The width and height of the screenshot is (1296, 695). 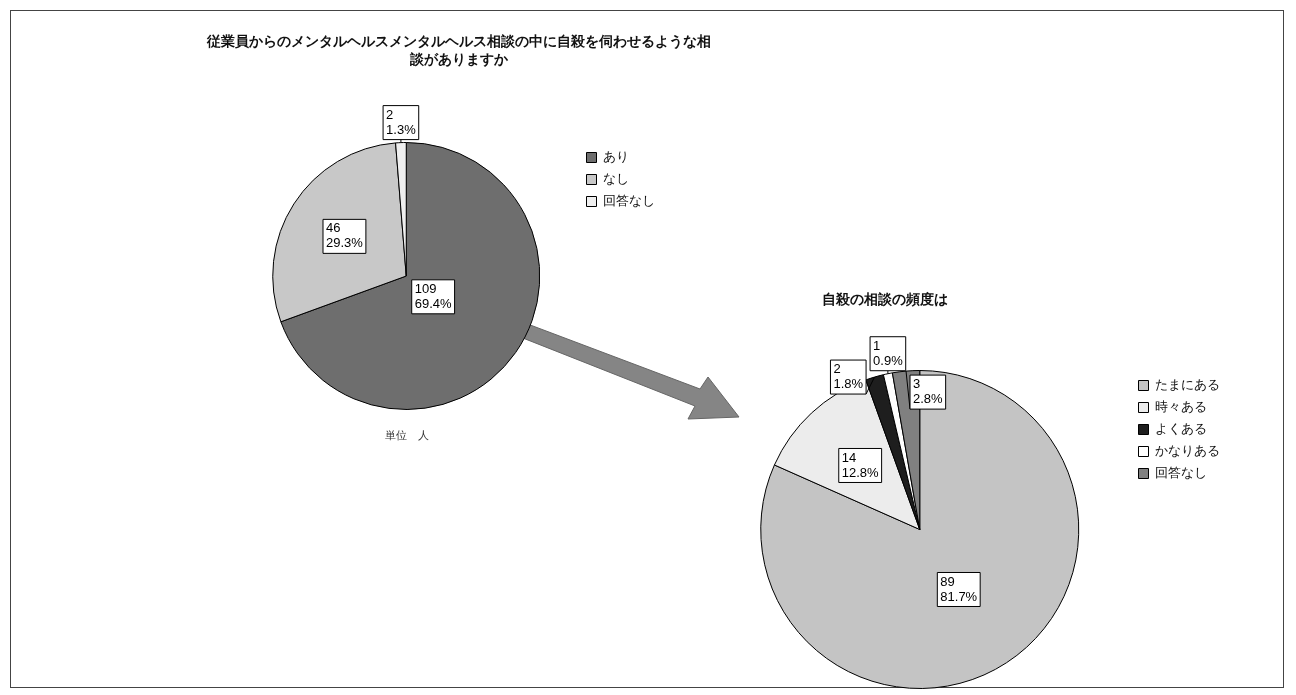 What do you see at coordinates (1187, 450) in the screenshot?
I see `legend-label: かなりある` at bounding box center [1187, 450].